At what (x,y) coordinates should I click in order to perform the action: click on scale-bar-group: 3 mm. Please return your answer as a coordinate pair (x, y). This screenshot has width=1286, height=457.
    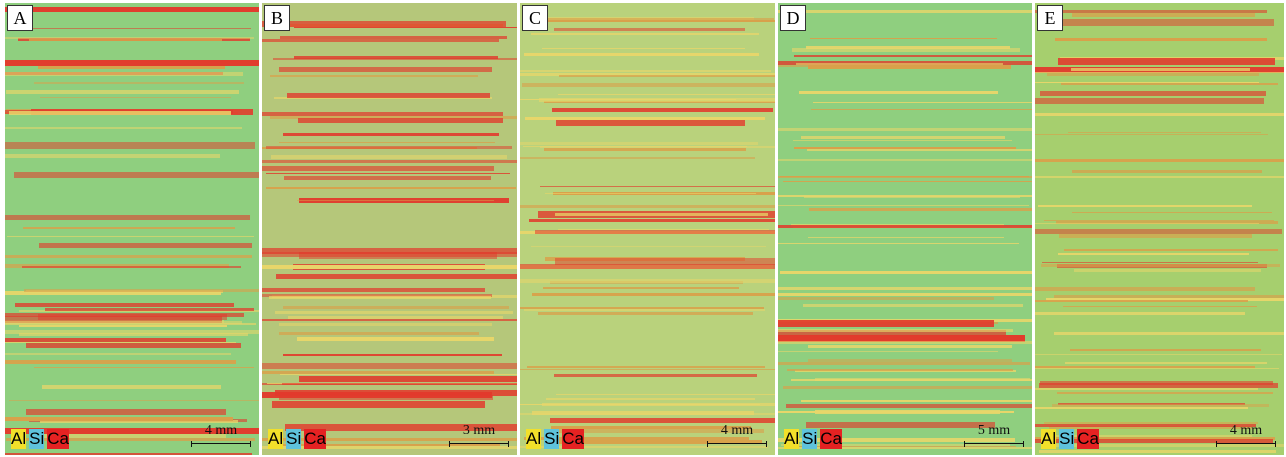
    Looking at the image, I should click on (479, 435).